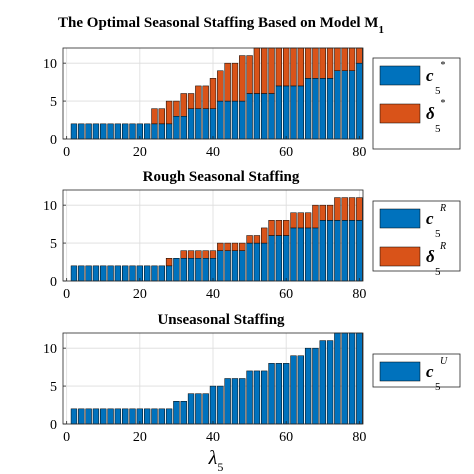 The image size is (474, 474). Describe the element at coordinates (430, 371) in the screenshot. I see `legend-label-1: c` at that location.